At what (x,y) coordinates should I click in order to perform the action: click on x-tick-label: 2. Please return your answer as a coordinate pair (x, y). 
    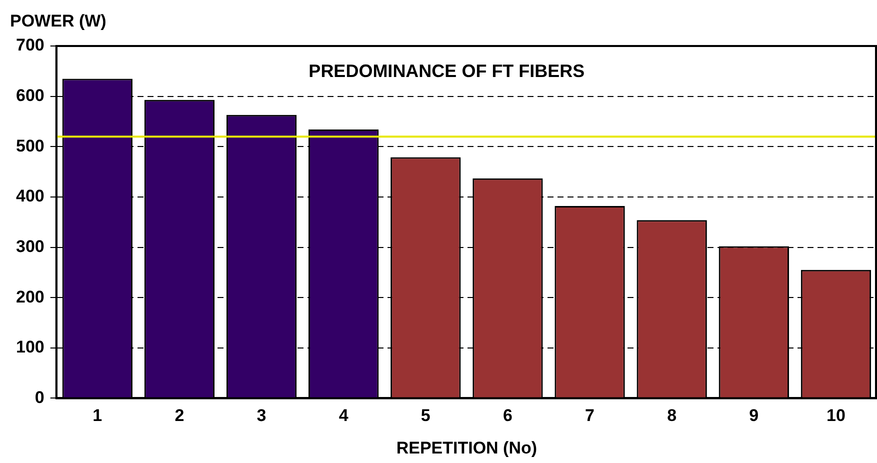
    Looking at the image, I should click on (179, 416).